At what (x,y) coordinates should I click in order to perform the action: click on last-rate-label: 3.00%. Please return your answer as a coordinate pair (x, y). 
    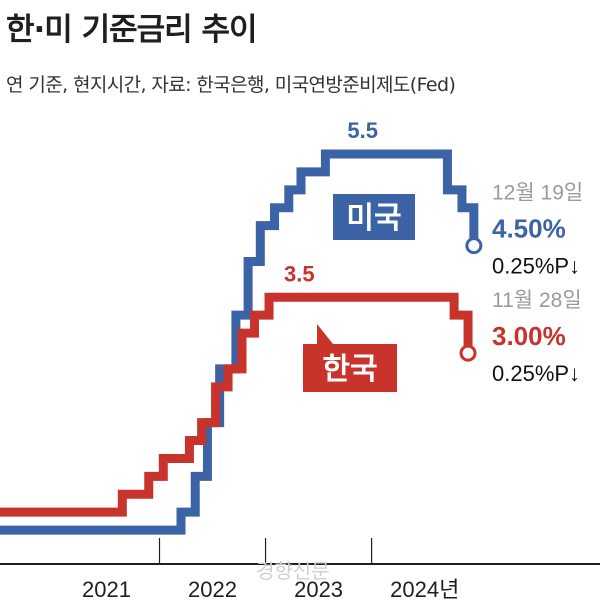
    Looking at the image, I should click on (529, 336).